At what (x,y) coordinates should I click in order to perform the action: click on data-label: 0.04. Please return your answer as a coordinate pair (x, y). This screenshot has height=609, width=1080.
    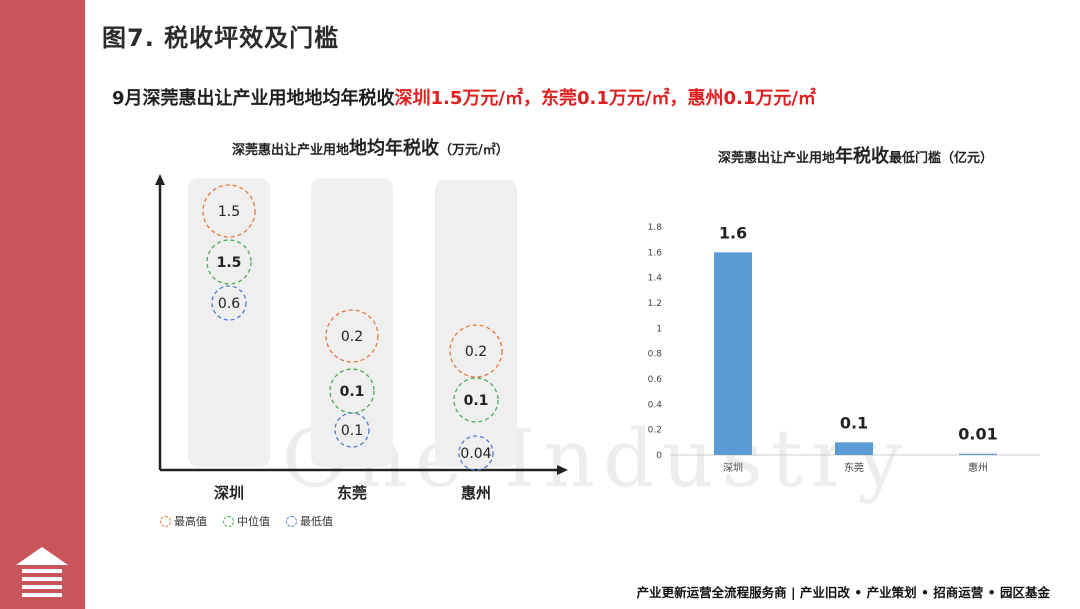
    Looking at the image, I should click on (475, 454).